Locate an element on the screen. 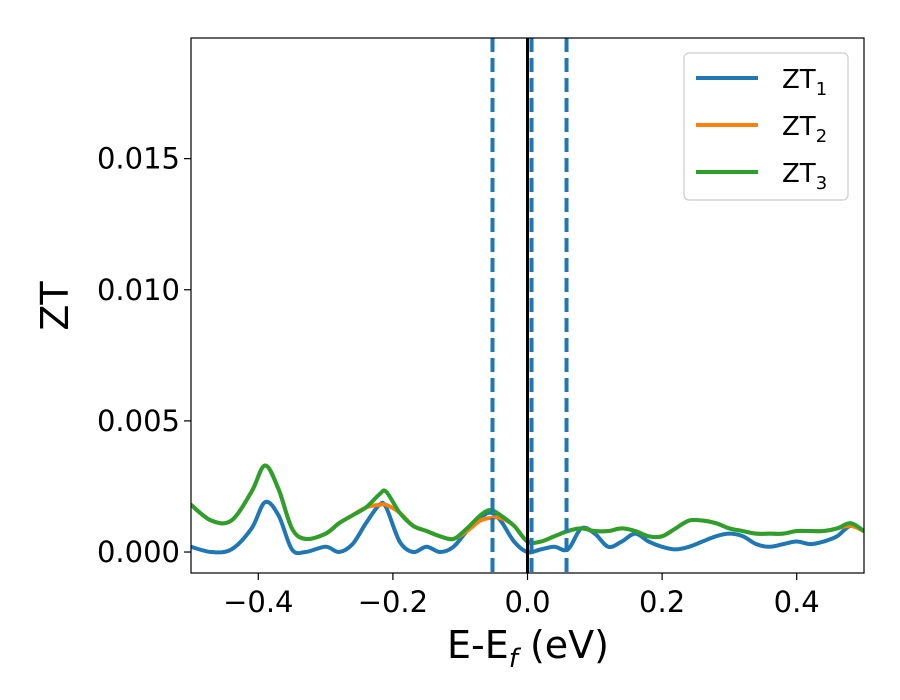  series-line-zt1 is located at coordinates (527, 527).